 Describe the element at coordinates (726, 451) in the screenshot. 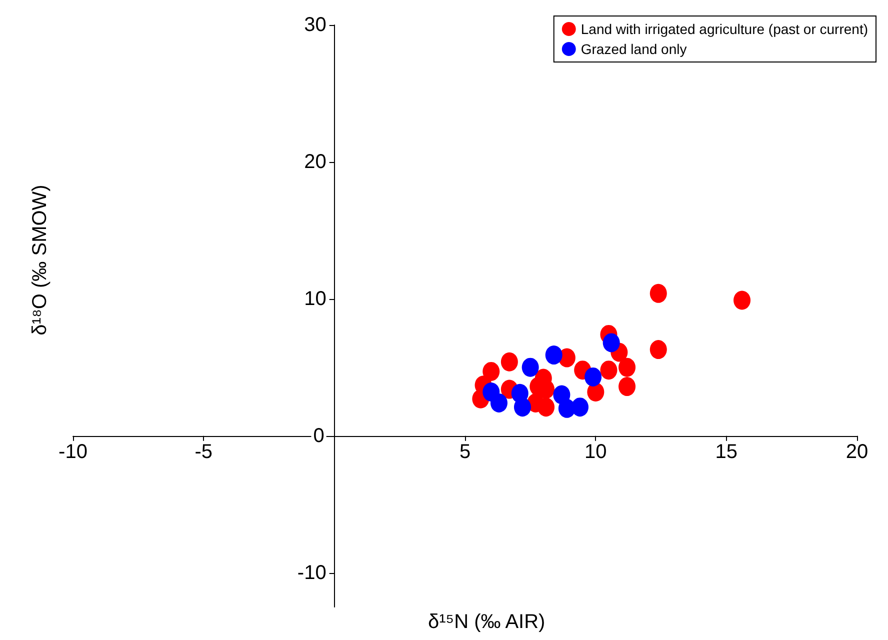

I see `x-tick-label: 15` at that location.